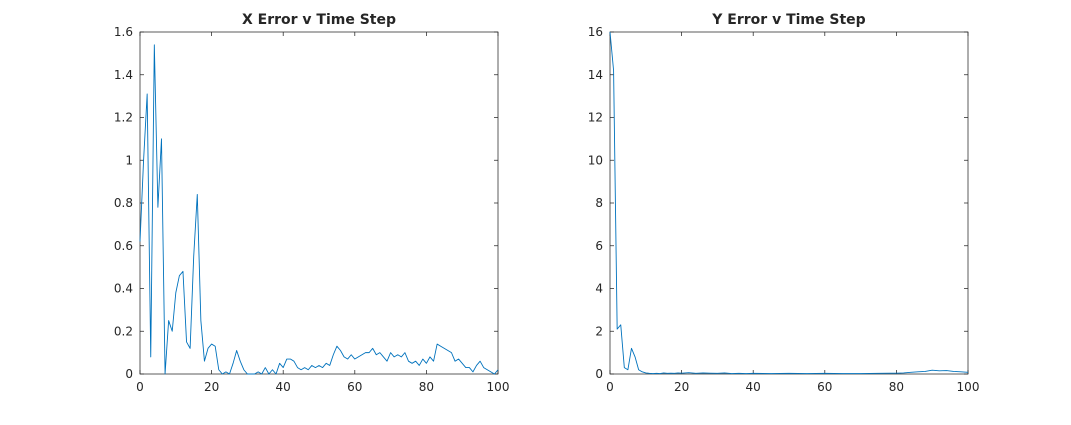 This screenshot has height=425, width=1071. I want to click on y-error-title: Y Error v Time Step, so click(788, 20).